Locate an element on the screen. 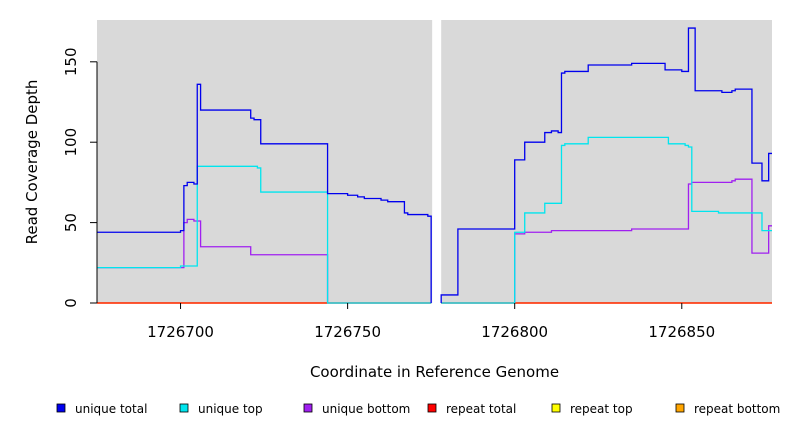  legend-label: repeat top is located at coordinates (601, 409).